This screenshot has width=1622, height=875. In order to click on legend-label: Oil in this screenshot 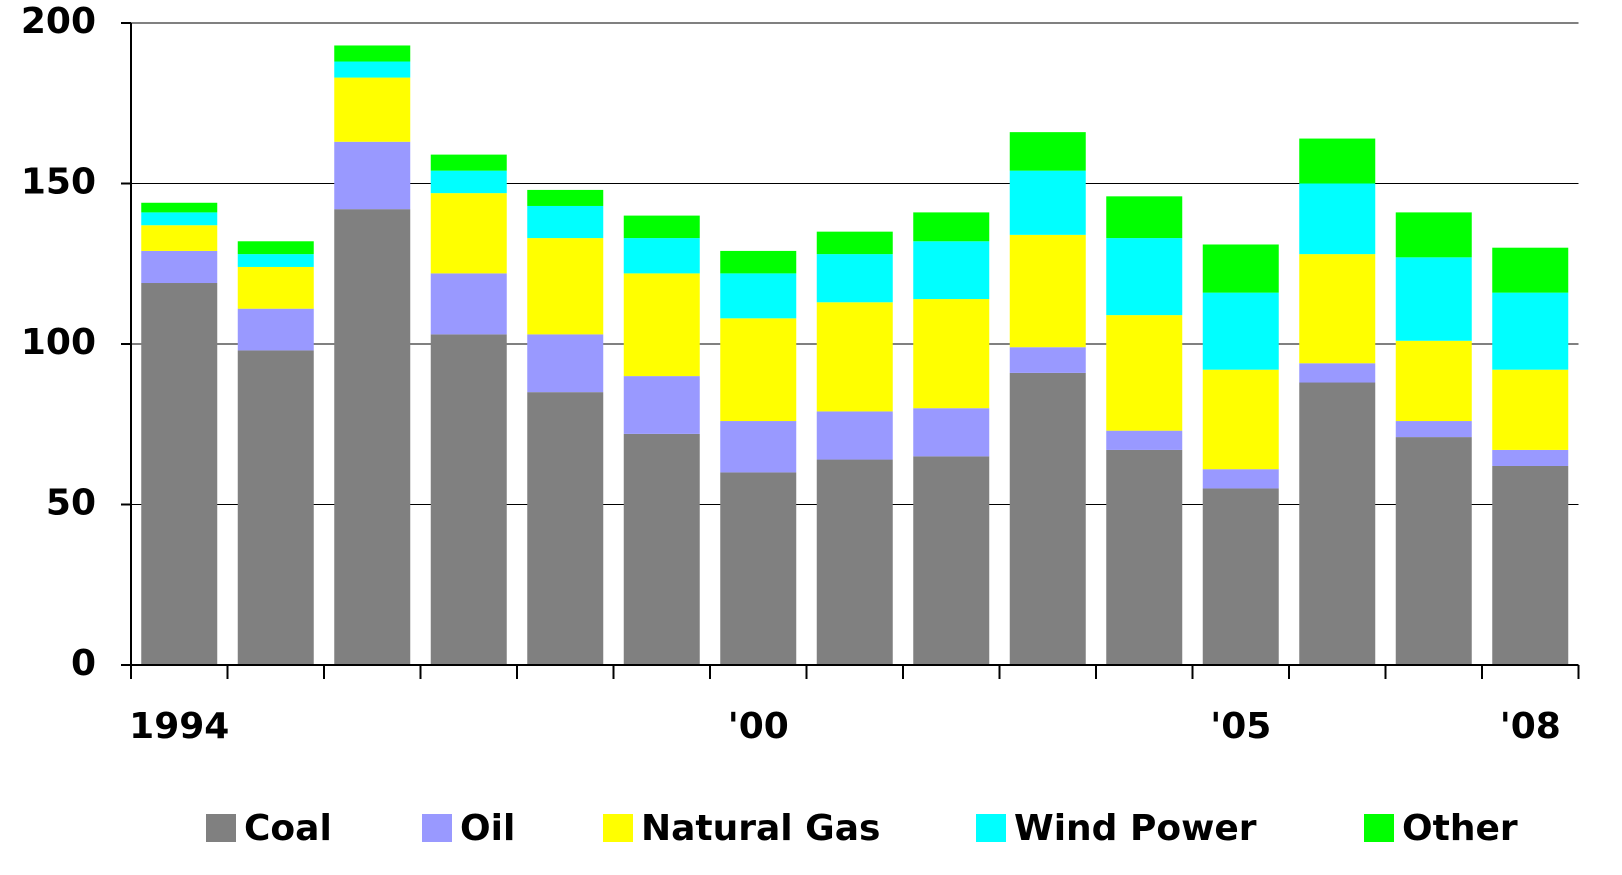, I will do `click(487, 828)`.